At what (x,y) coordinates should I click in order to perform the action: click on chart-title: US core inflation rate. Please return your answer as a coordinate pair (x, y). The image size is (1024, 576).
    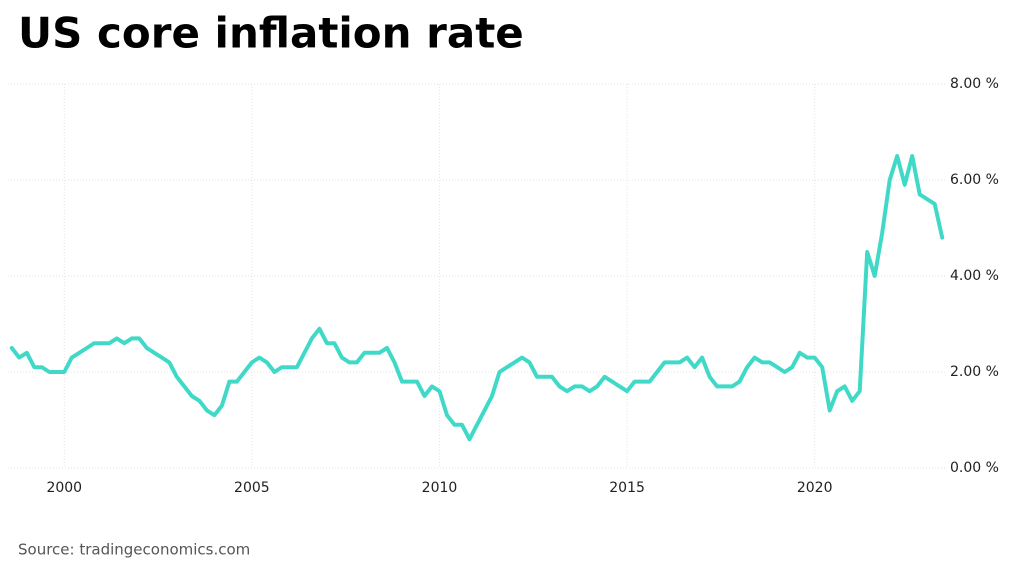
    Looking at the image, I should click on (271, 33).